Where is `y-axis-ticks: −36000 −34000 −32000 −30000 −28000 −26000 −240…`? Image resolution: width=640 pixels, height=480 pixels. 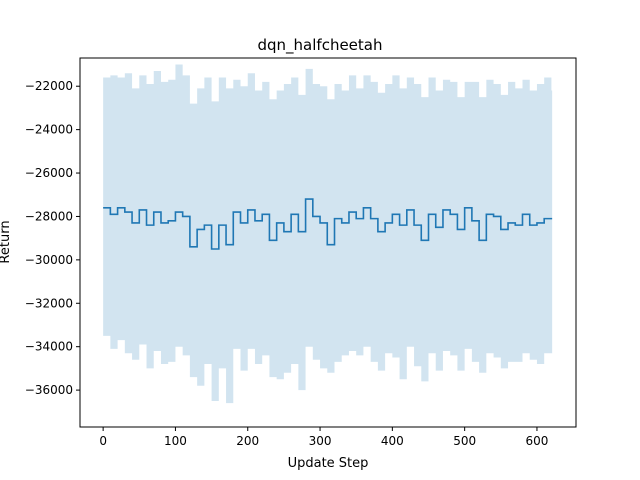 y-axis-ticks: −36000 −34000 −32000 −30000 −28000 −26000 −240… is located at coordinates (52, 238).